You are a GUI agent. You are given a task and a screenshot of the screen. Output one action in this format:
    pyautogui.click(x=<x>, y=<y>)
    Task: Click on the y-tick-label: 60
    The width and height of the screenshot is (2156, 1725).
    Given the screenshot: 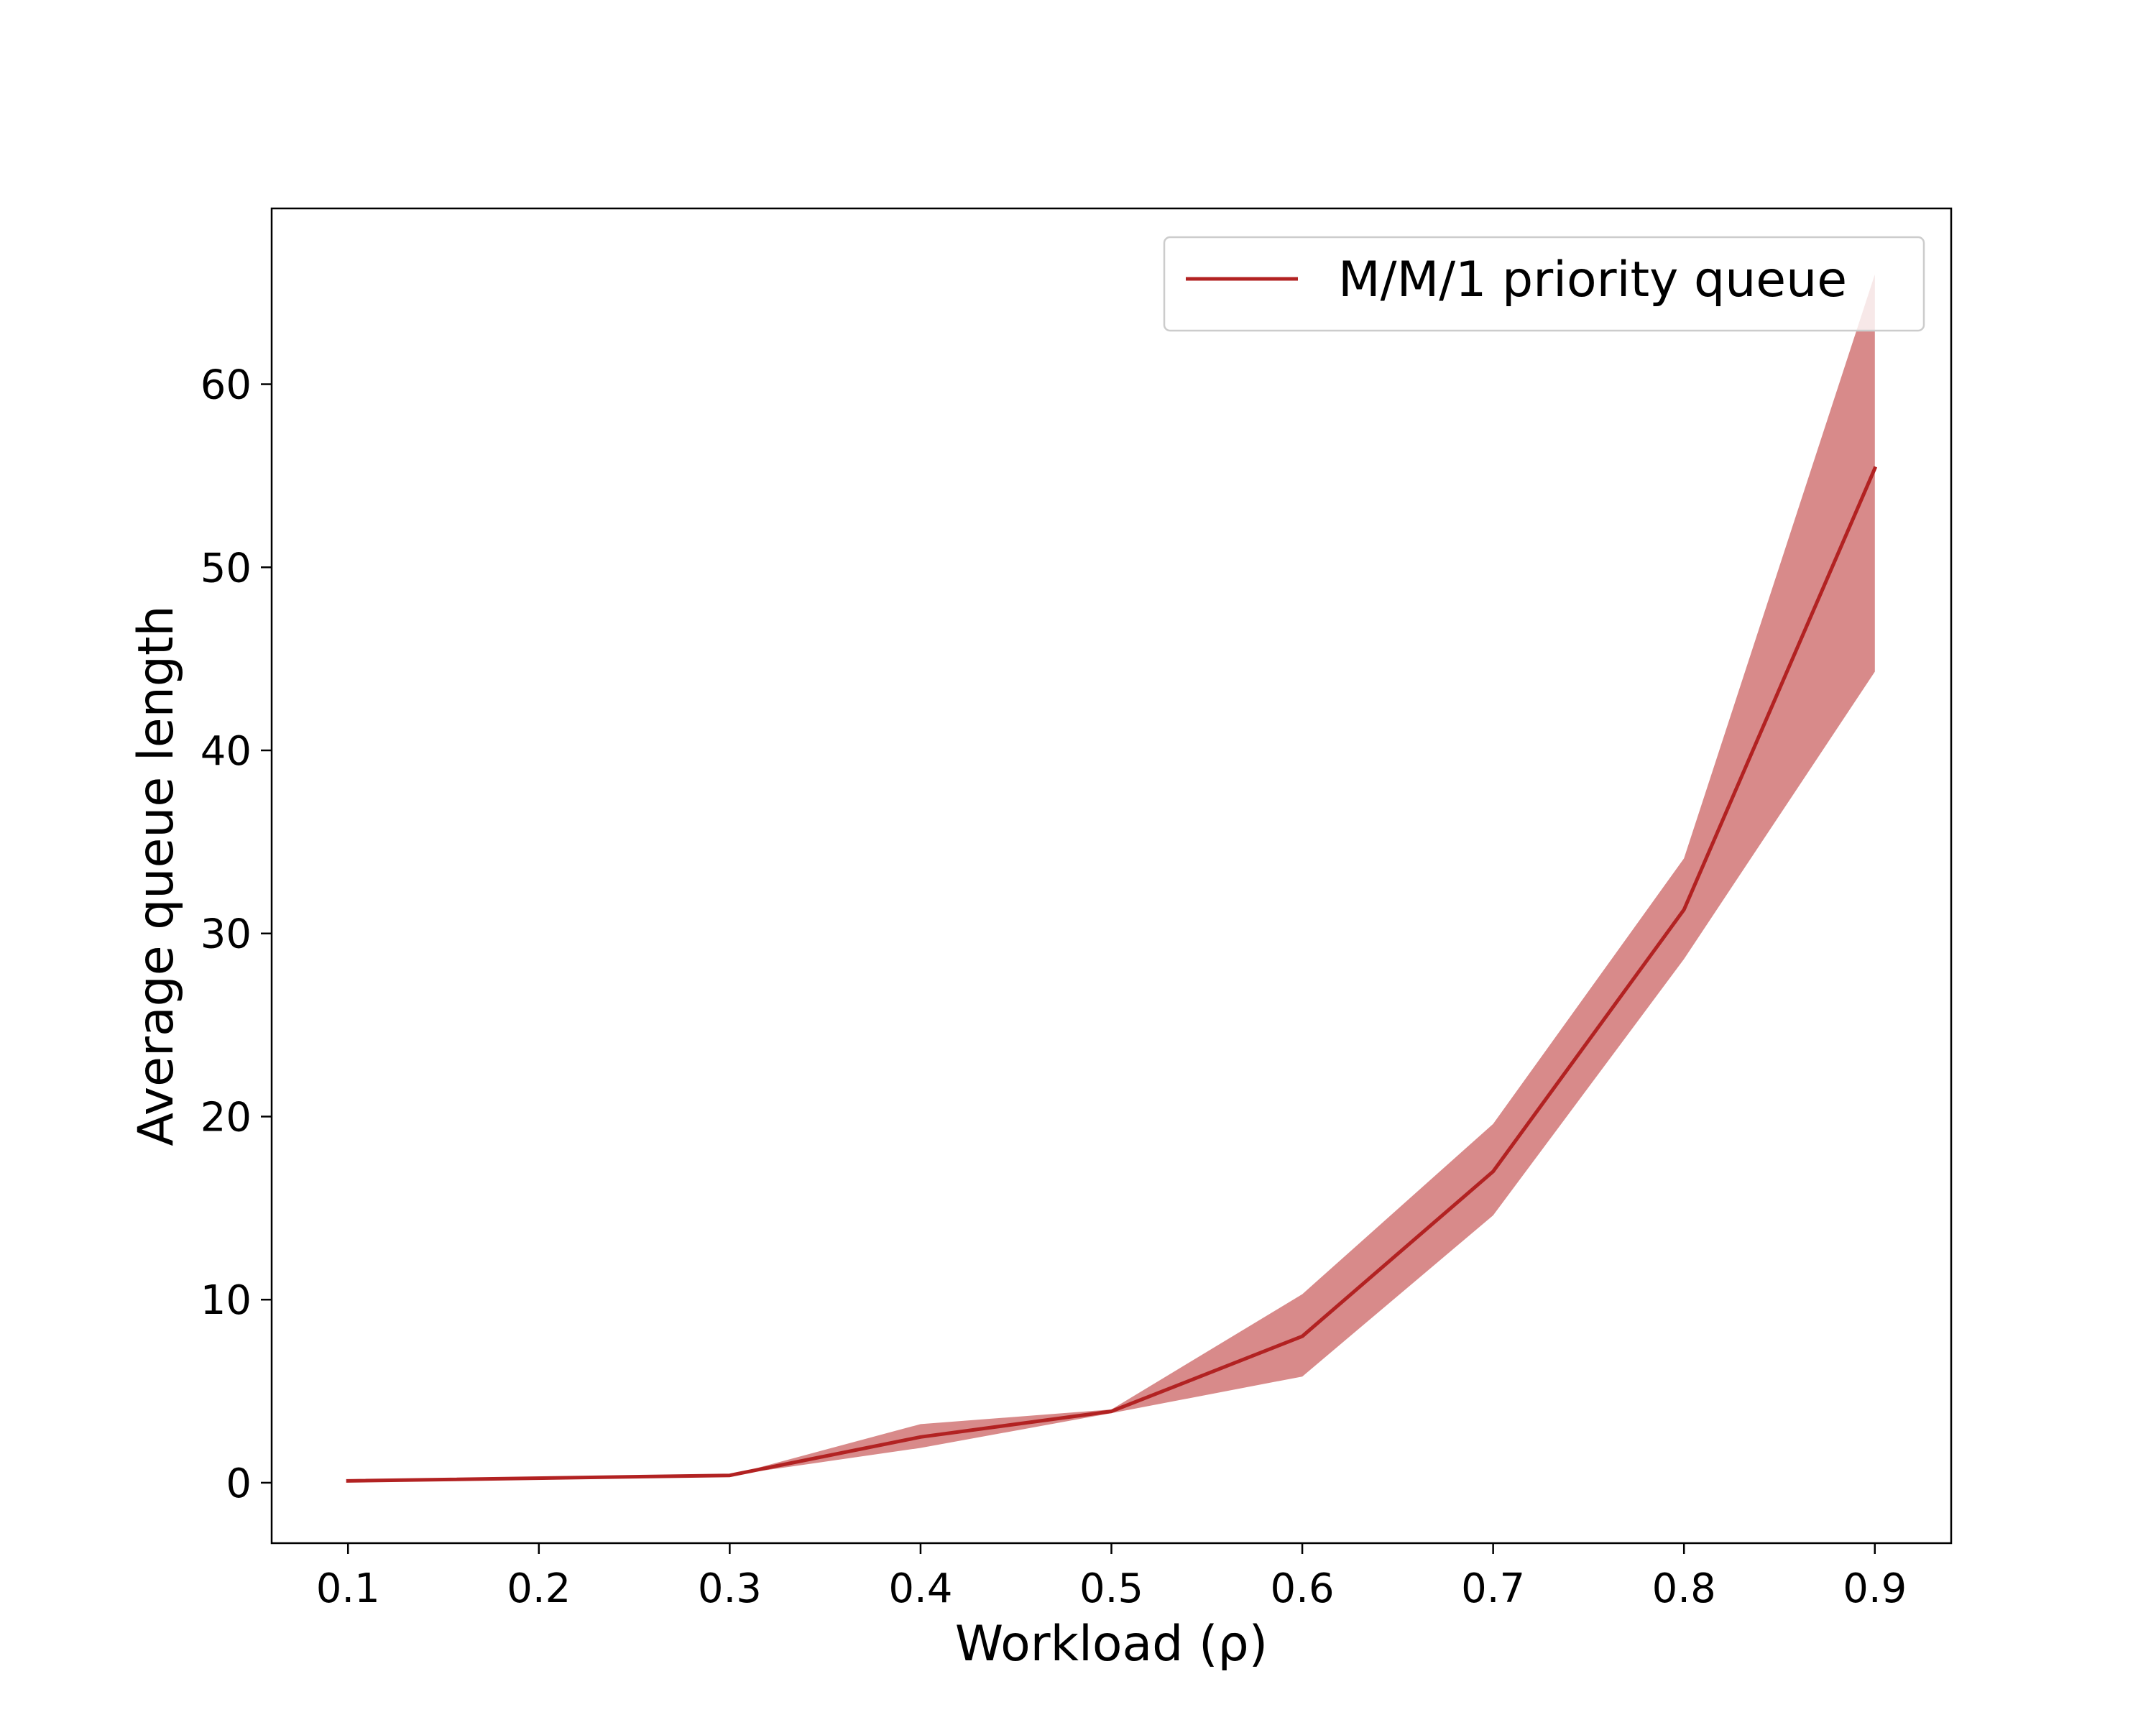 What is the action you would take?
    pyautogui.click(x=227, y=385)
    